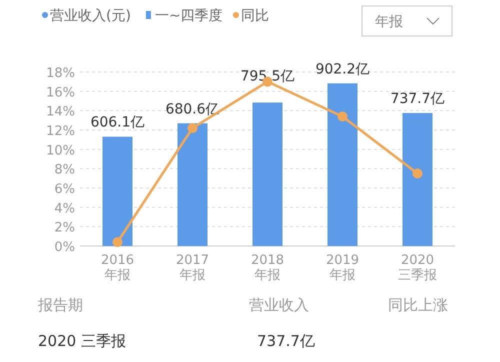 This screenshot has height=362, width=500. Describe the element at coordinates (82, 341) in the screenshot. I see `text: 2020 三季报` at that location.